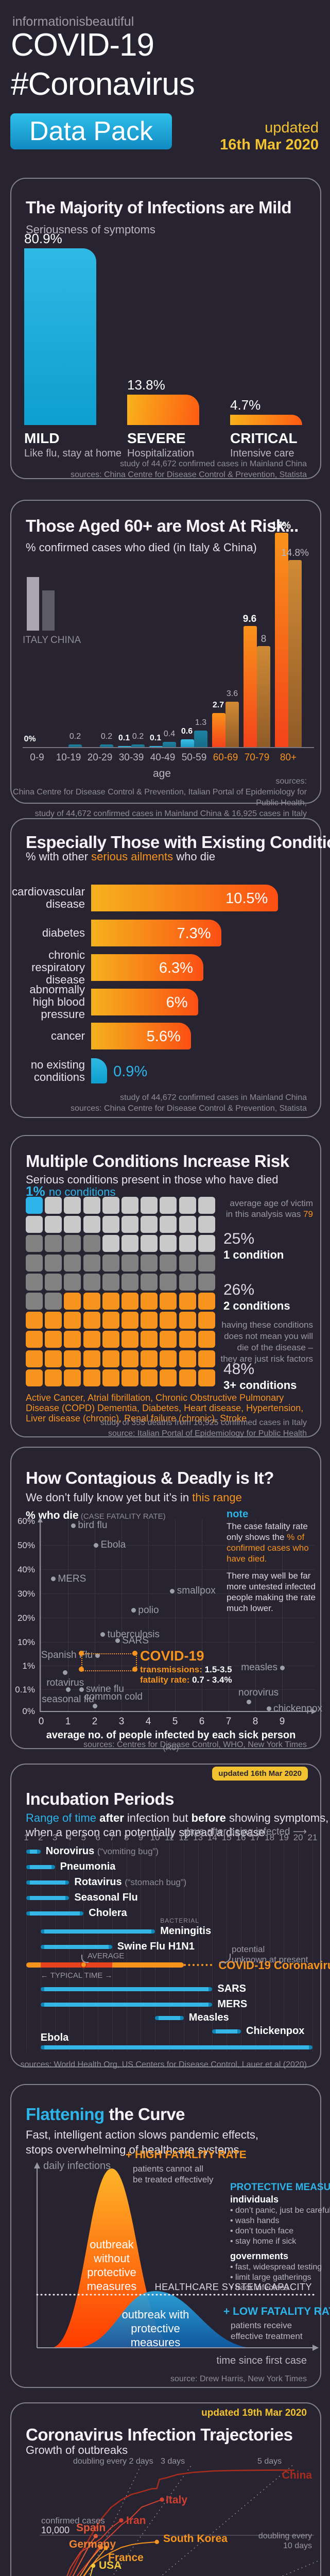 The width and height of the screenshot is (330, 2576). What do you see at coordinates (246, 898) in the screenshot?
I see `value-label: 10.5%` at bounding box center [246, 898].